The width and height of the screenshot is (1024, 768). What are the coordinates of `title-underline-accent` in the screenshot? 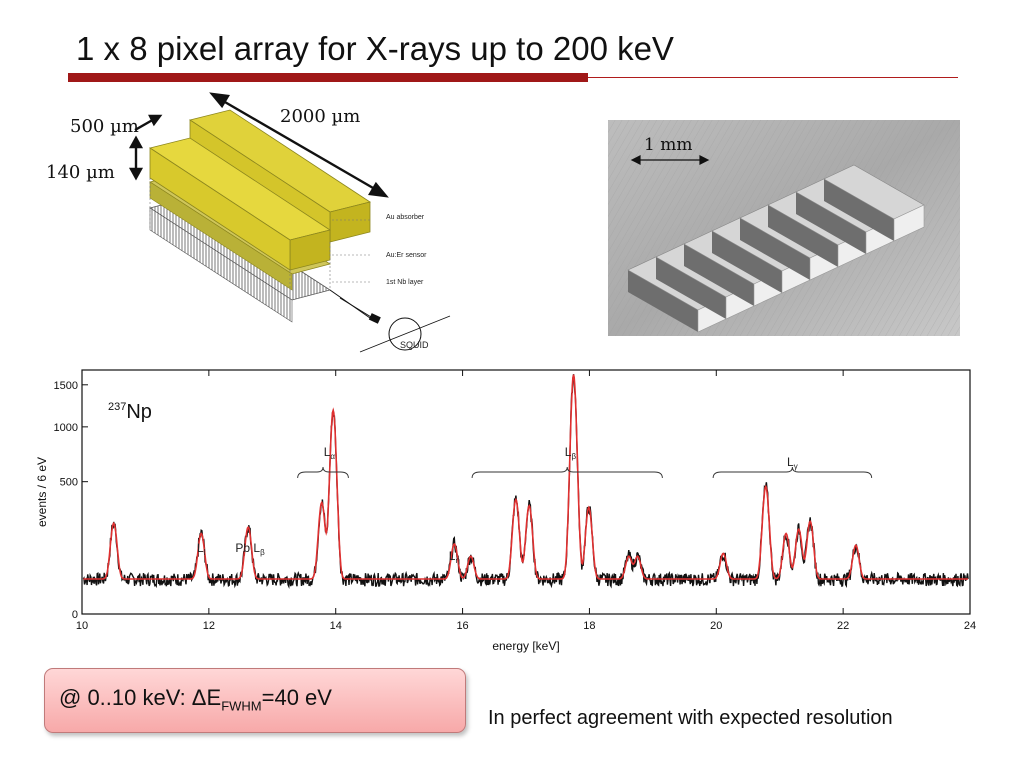 It's located at (328, 77).